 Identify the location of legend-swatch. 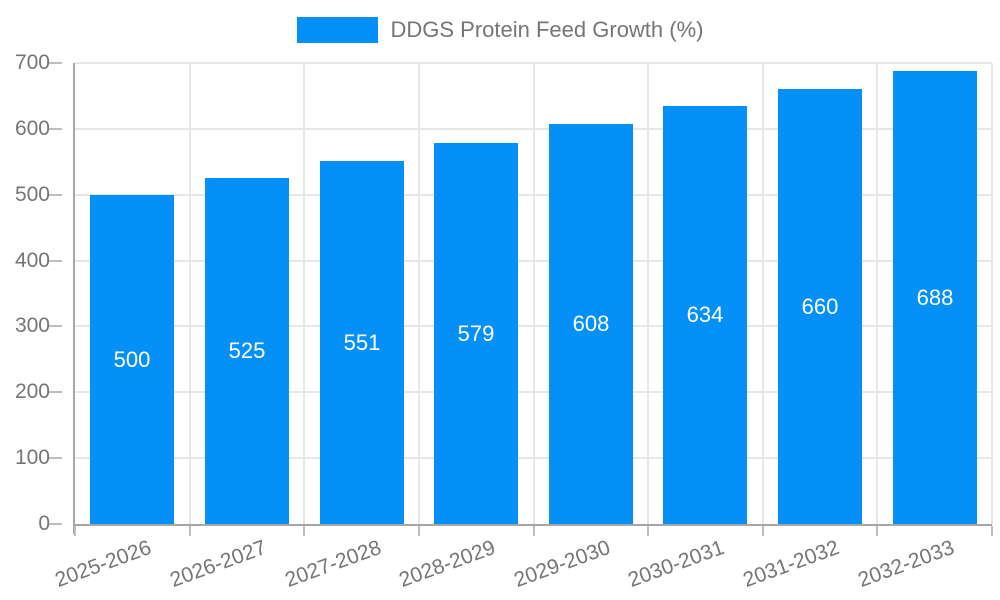
(337, 30).